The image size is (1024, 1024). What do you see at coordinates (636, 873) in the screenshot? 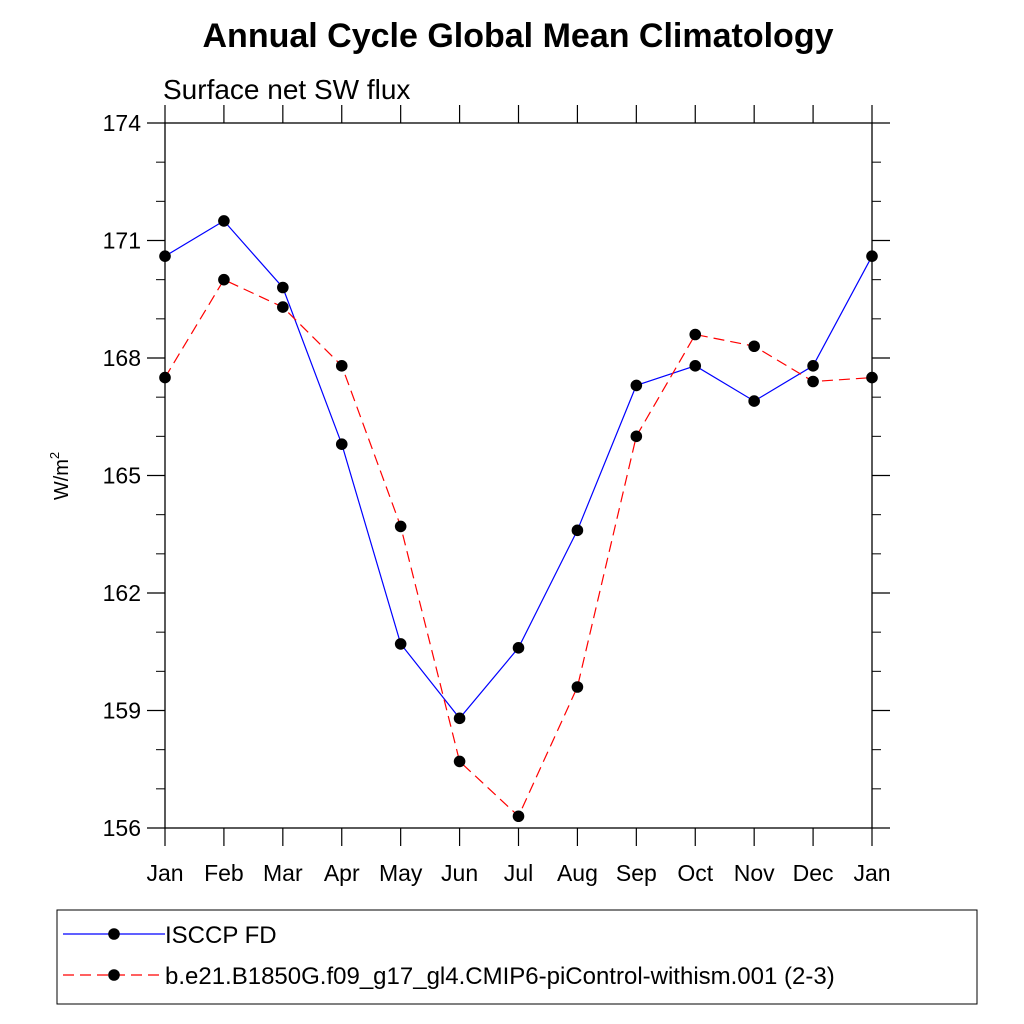
I see `x-tick-label: Sep` at bounding box center [636, 873].